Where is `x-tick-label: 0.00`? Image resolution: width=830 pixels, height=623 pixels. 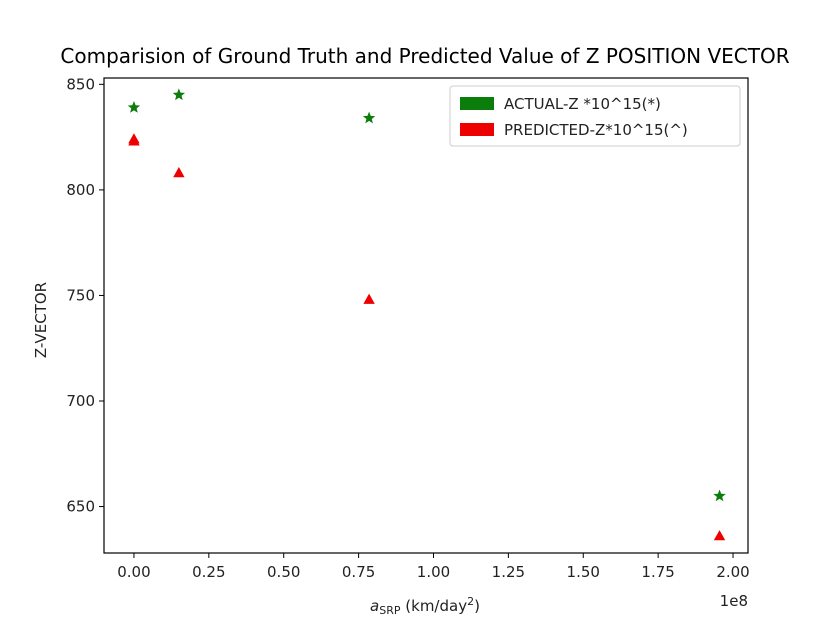 x-tick-label: 0.00 is located at coordinates (133, 572).